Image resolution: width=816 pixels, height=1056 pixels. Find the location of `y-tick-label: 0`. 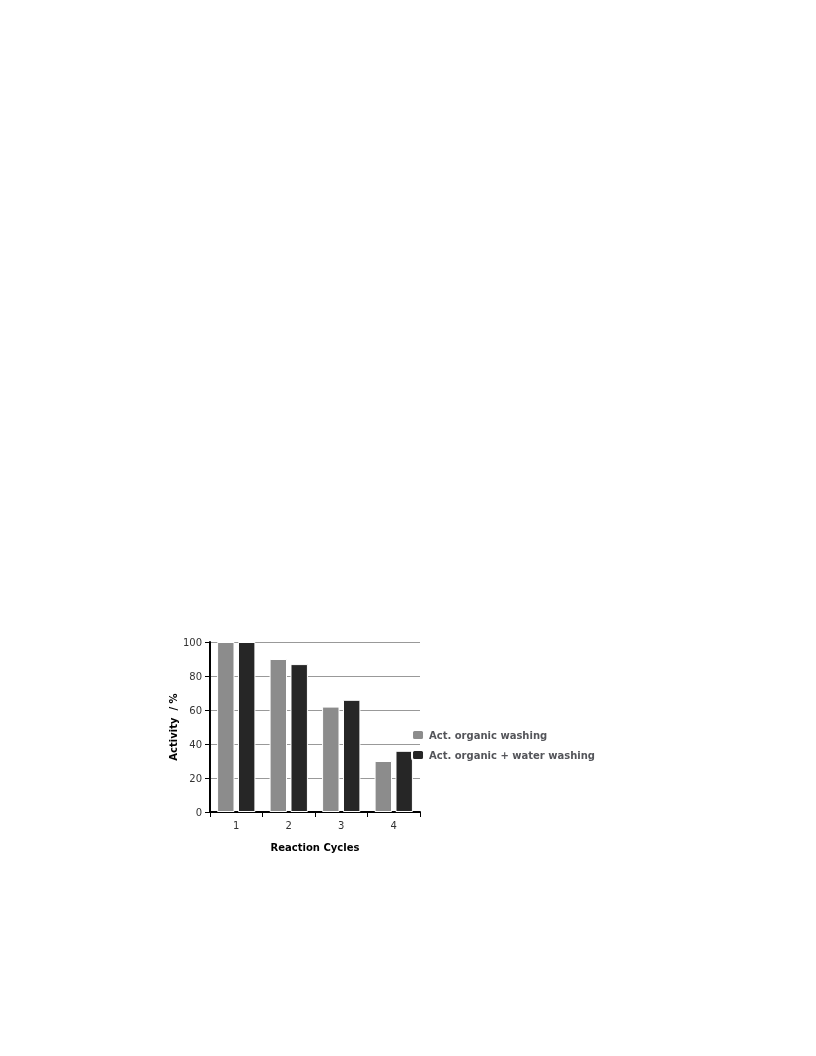

y-tick-label: 0 is located at coordinates (198, 812).